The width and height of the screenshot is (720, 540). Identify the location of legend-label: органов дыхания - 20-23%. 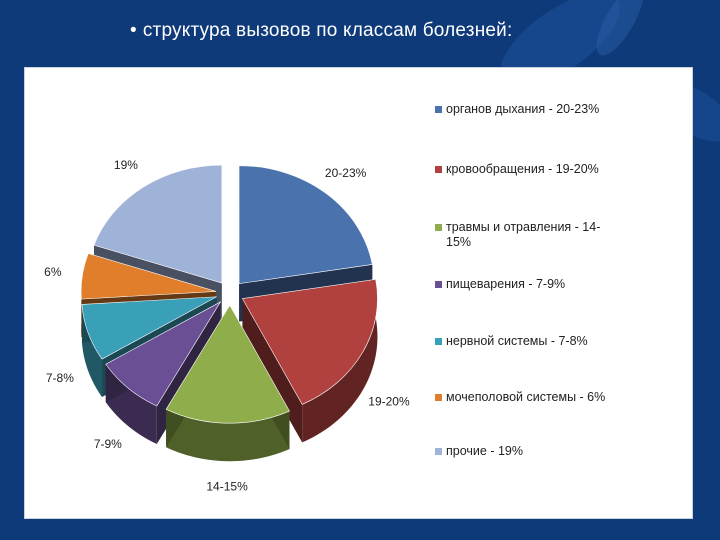
(523, 109).